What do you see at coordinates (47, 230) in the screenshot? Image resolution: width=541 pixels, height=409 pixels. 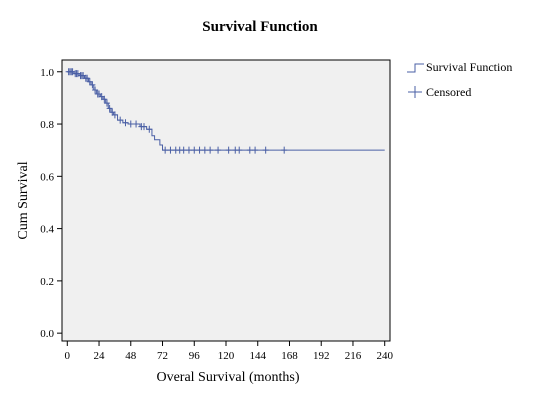 I see `y-tick-label: 0.4` at bounding box center [47, 230].